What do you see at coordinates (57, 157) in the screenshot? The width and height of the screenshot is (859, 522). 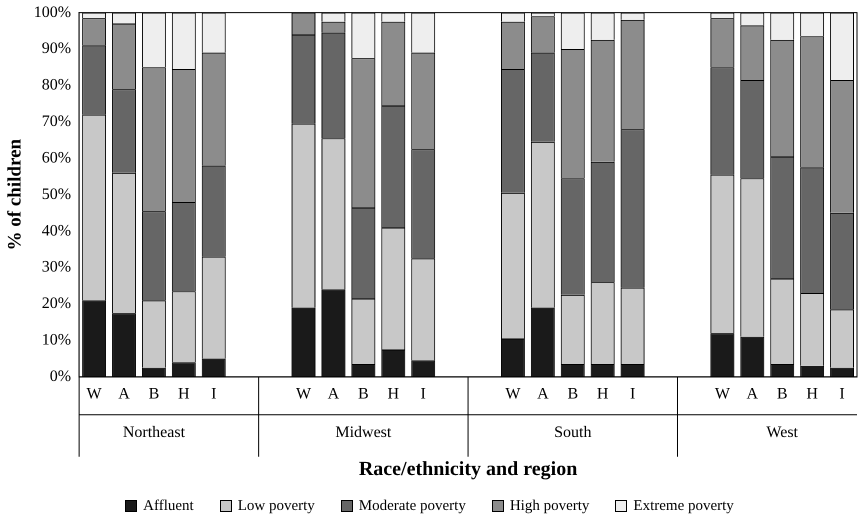 I see `y-tick-label: 60%` at bounding box center [57, 157].